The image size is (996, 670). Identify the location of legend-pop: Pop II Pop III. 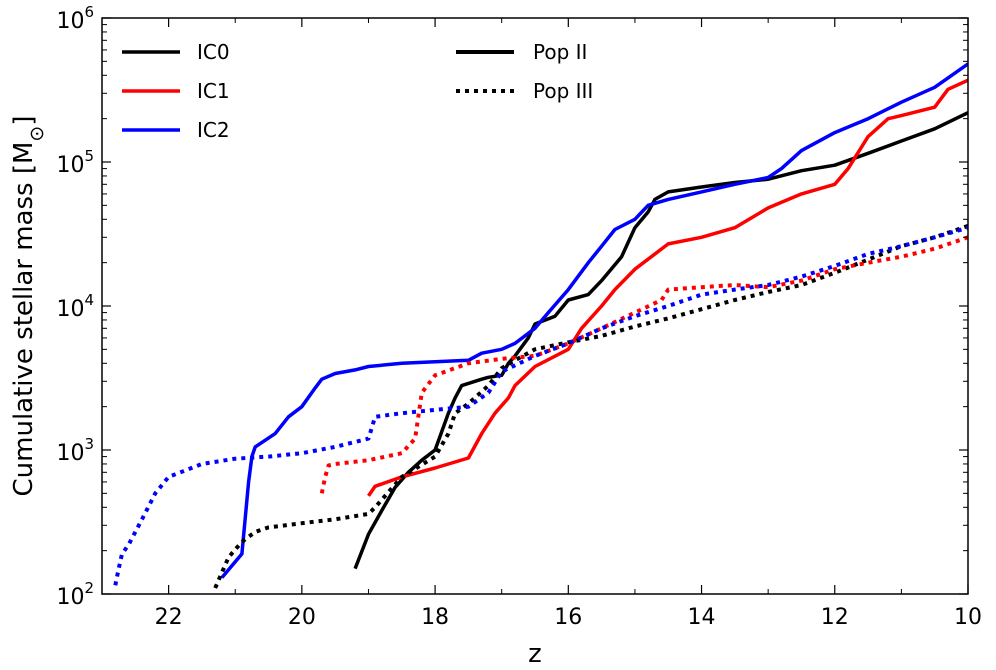
(524, 71).